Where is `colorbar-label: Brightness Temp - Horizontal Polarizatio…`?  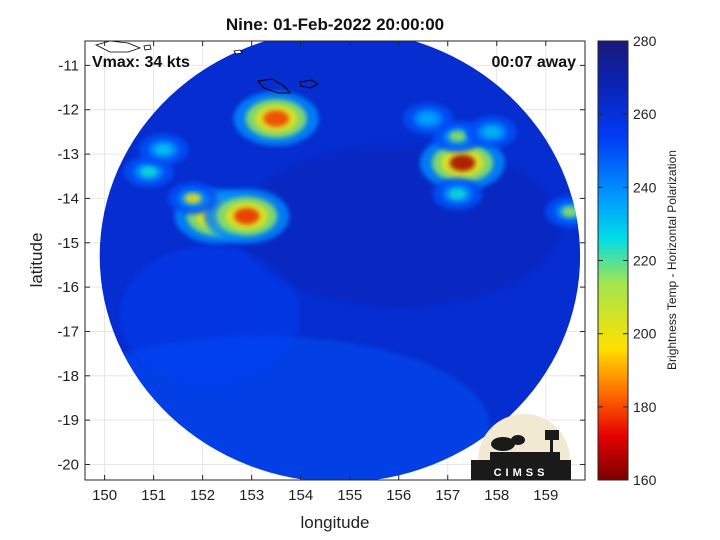
colorbar-label: Brightness Temp - Horizontal Polarizatio… is located at coordinates (672, 260).